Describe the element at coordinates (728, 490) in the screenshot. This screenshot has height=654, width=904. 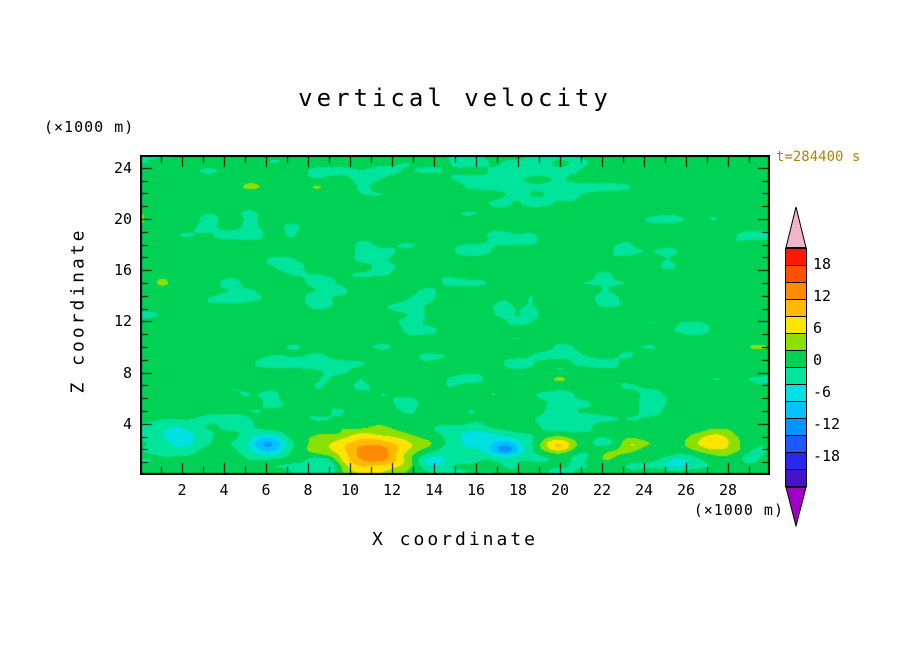
I see `x-tick-label: 28` at that location.